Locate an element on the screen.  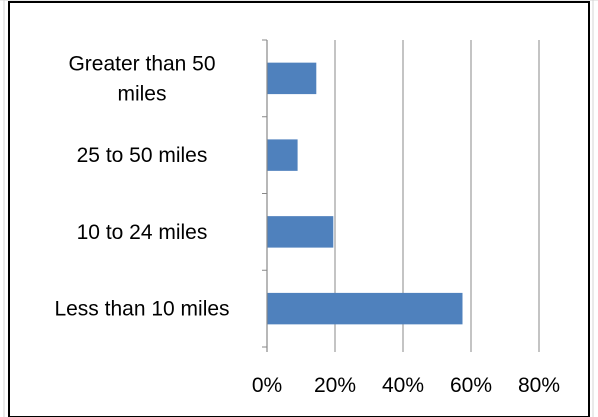
x-tick-label: 60% is located at coordinates (471, 385).